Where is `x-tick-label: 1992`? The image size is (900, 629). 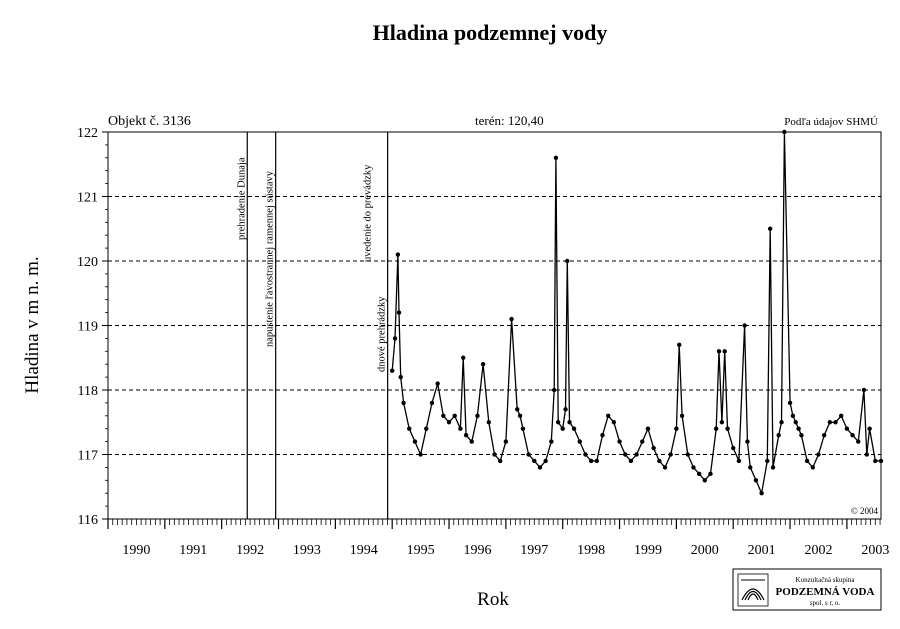
x-tick-label: 1992 is located at coordinates (250, 550).